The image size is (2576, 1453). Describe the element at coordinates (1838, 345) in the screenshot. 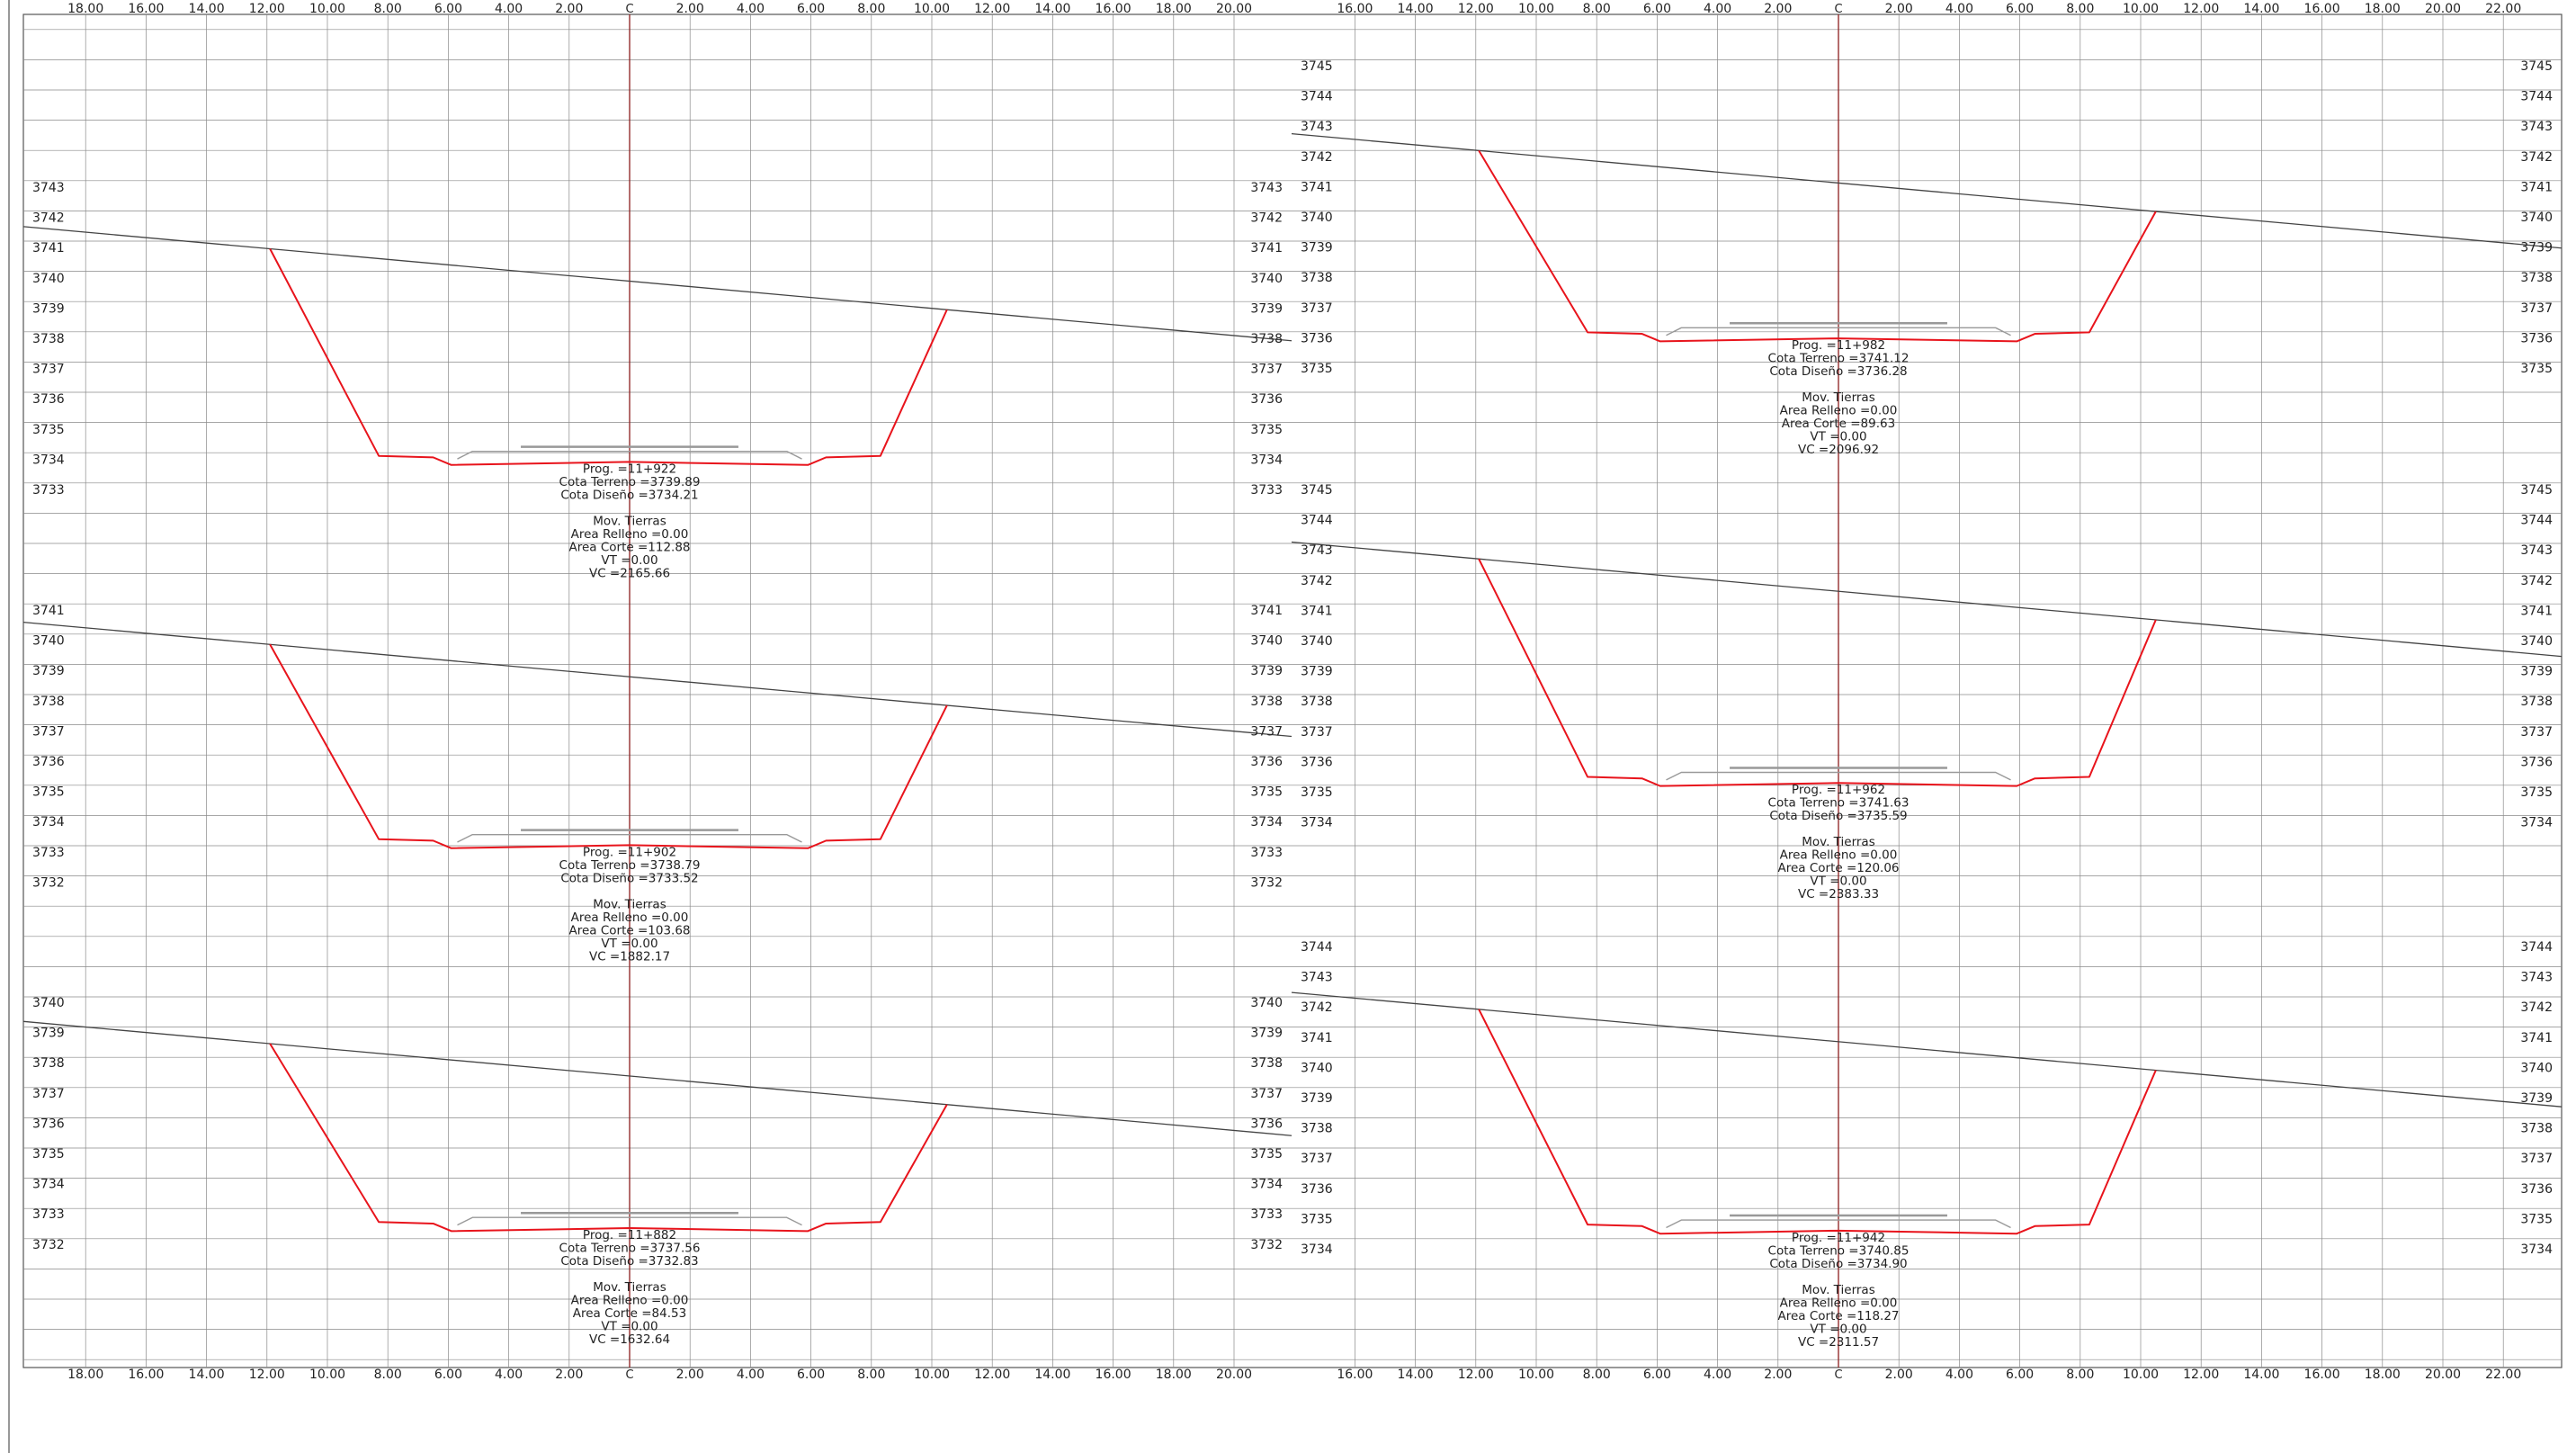

I see `section-annotation: Prog. =11+982` at that location.